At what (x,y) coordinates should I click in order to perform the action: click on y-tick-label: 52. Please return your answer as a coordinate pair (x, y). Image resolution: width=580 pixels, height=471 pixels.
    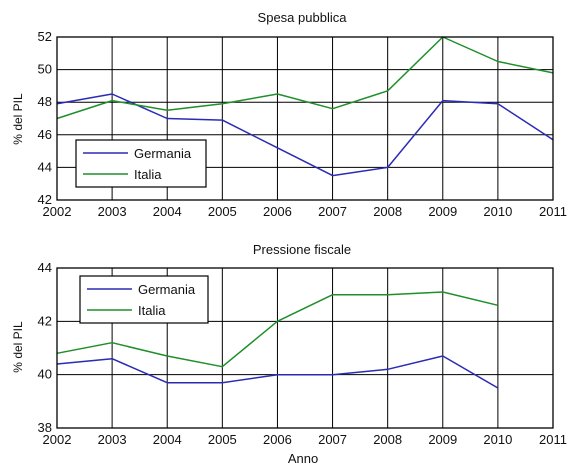
    Looking at the image, I should click on (45, 36).